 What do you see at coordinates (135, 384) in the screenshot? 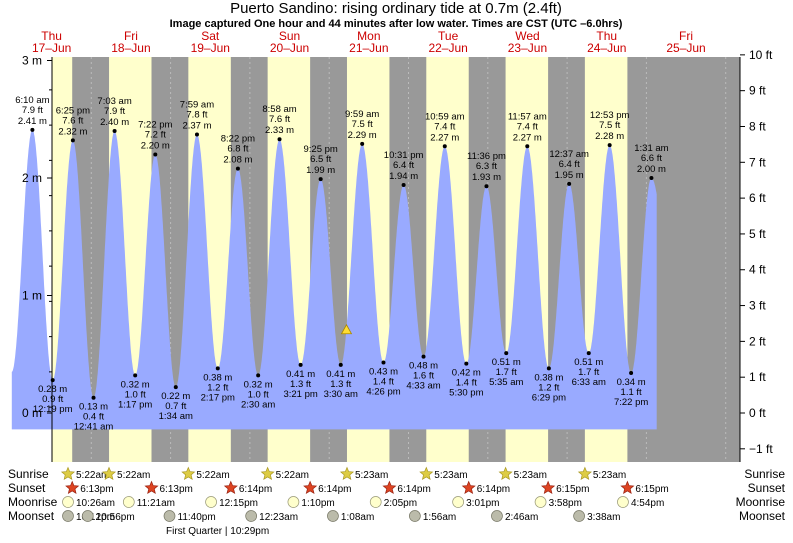
I see `low-tide-meters: 0.32 m` at bounding box center [135, 384].